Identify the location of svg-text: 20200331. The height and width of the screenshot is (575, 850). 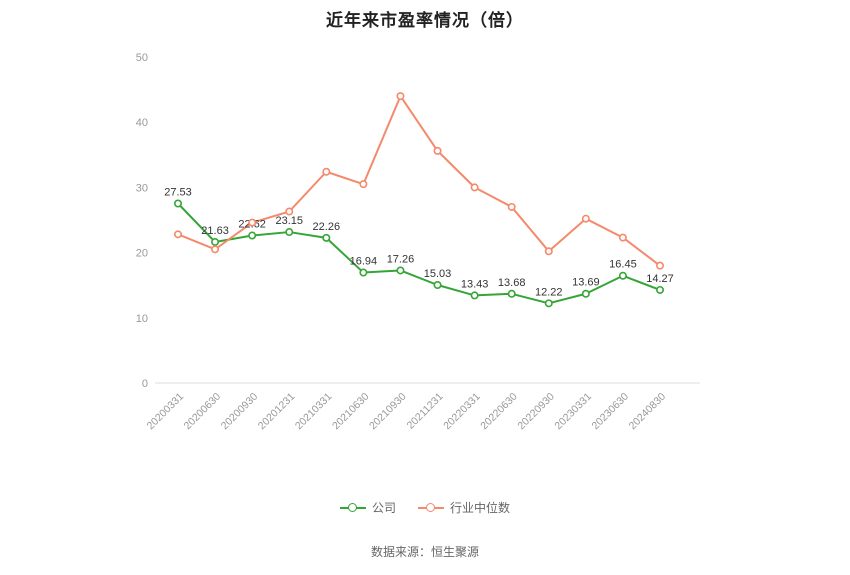
(166, 412).